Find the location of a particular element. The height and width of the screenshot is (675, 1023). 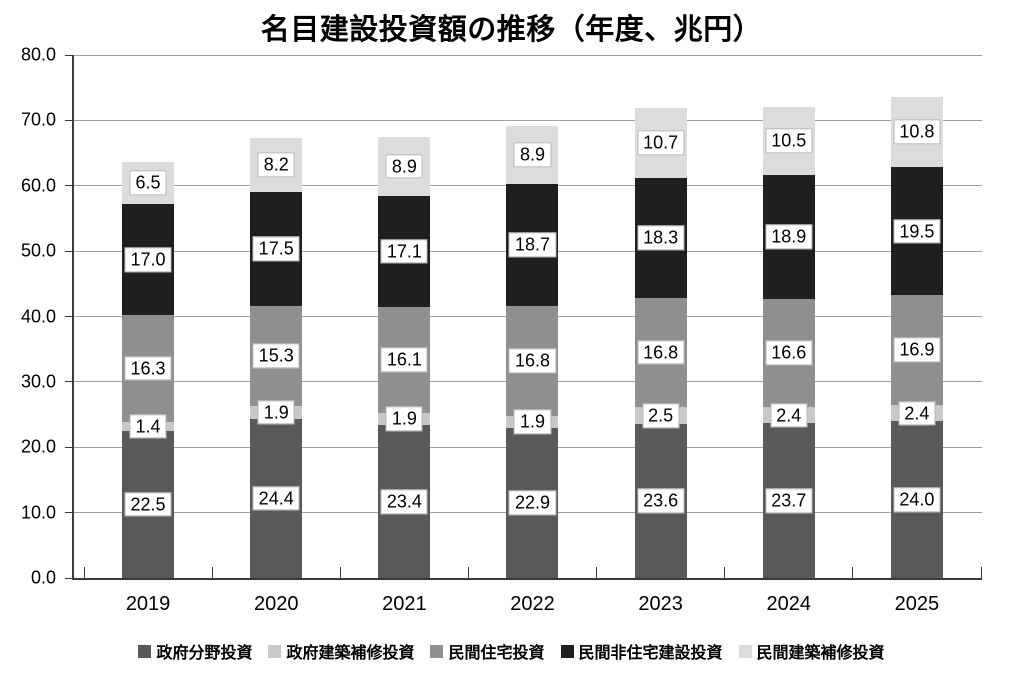

value-label: 23.7 is located at coordinates (789, 500).